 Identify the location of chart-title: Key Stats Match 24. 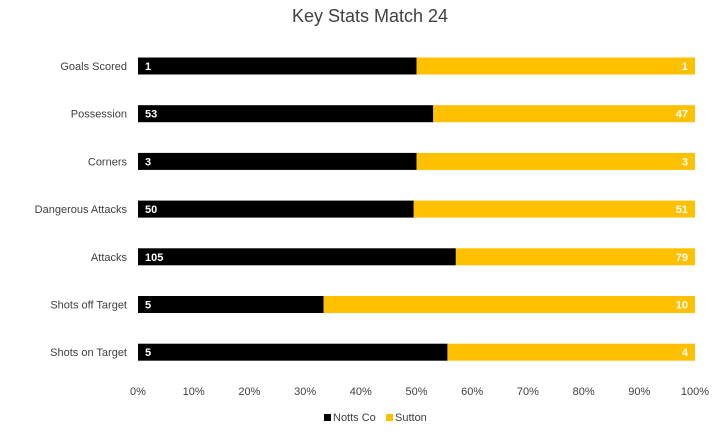
(370, 16).